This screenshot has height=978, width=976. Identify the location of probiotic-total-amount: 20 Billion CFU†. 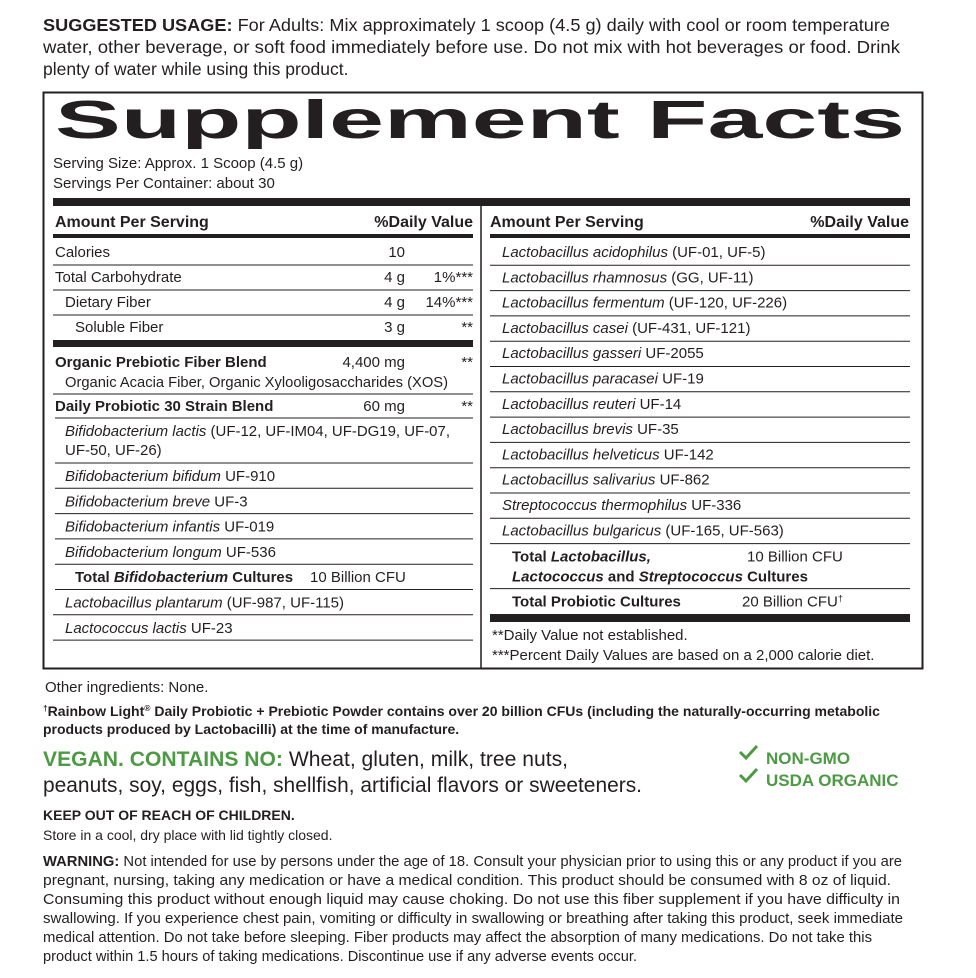
(792, 602).